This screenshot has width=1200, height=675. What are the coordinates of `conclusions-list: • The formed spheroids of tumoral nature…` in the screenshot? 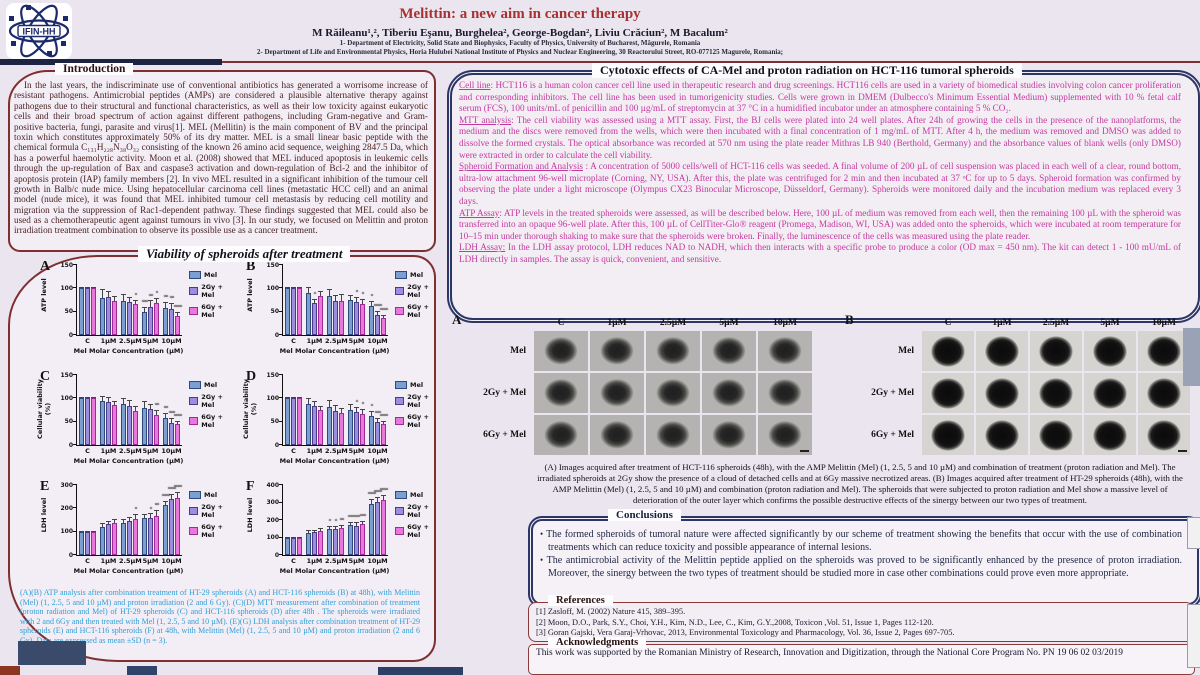 It's located at (860, 554).